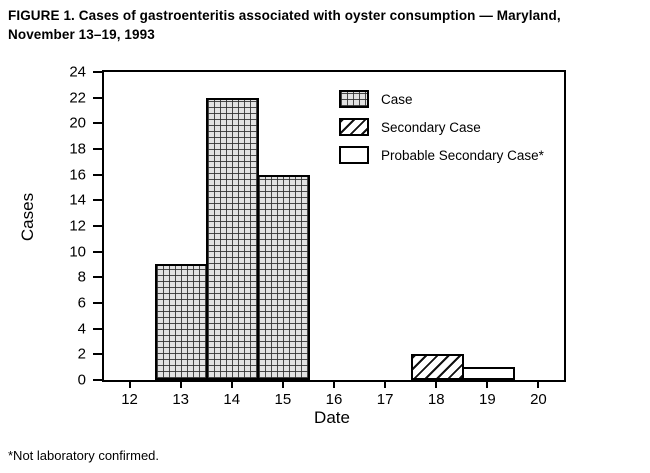 This screenshot has width=650, height=473. Describe the element at coordinates (77, 200) in the screenshot. I see `y-tick-label: 14` at that location.